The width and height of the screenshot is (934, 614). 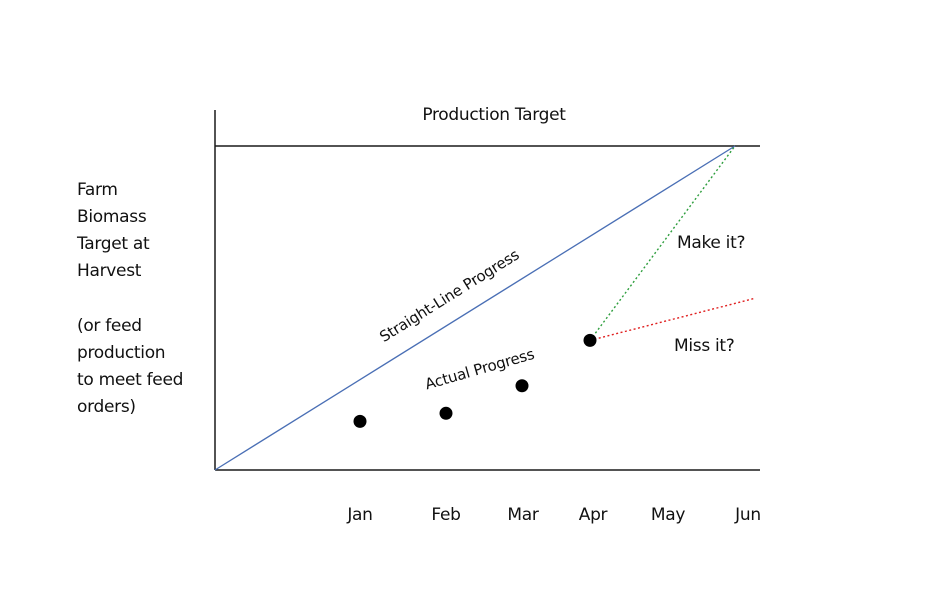 What do you see at coordinates (106, 407) in the screenshot?
I see `ylabel-note-line: orders)` at bounding box center [106, 407].